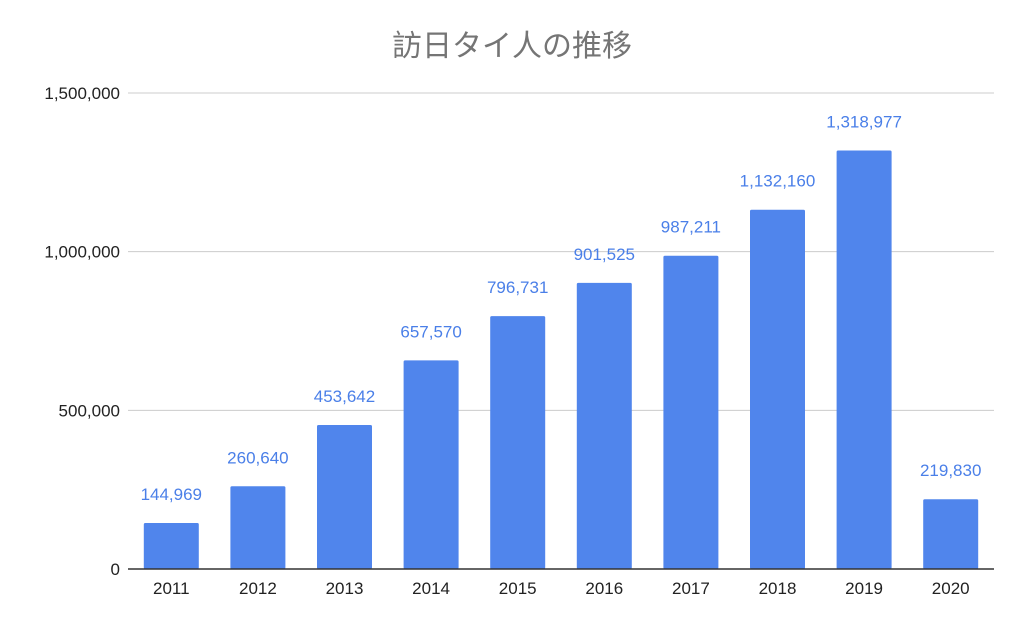  What do you see at coordinates (344, 497) in the screenshot?
I see `bar-2013` at bounding box center [344, 497].